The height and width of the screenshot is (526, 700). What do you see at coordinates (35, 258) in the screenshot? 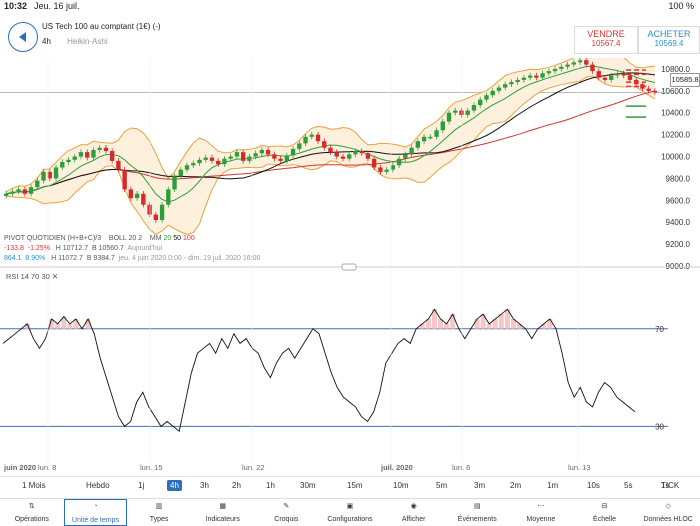
I see `range-pct: 8.90%` at bounding box center [35, 258].